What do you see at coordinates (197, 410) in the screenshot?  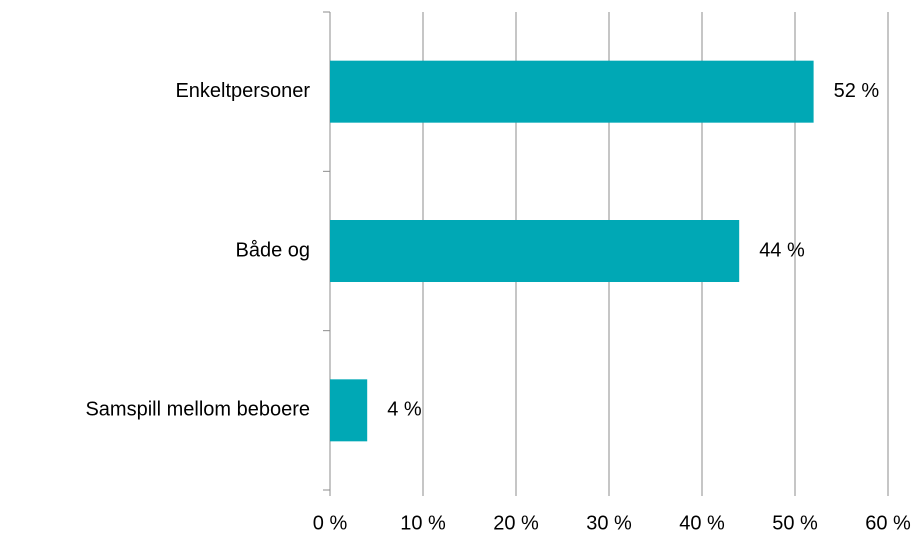 I see `y-tick-label: Samspill mellom beboere` at bounding box center [197, 410].